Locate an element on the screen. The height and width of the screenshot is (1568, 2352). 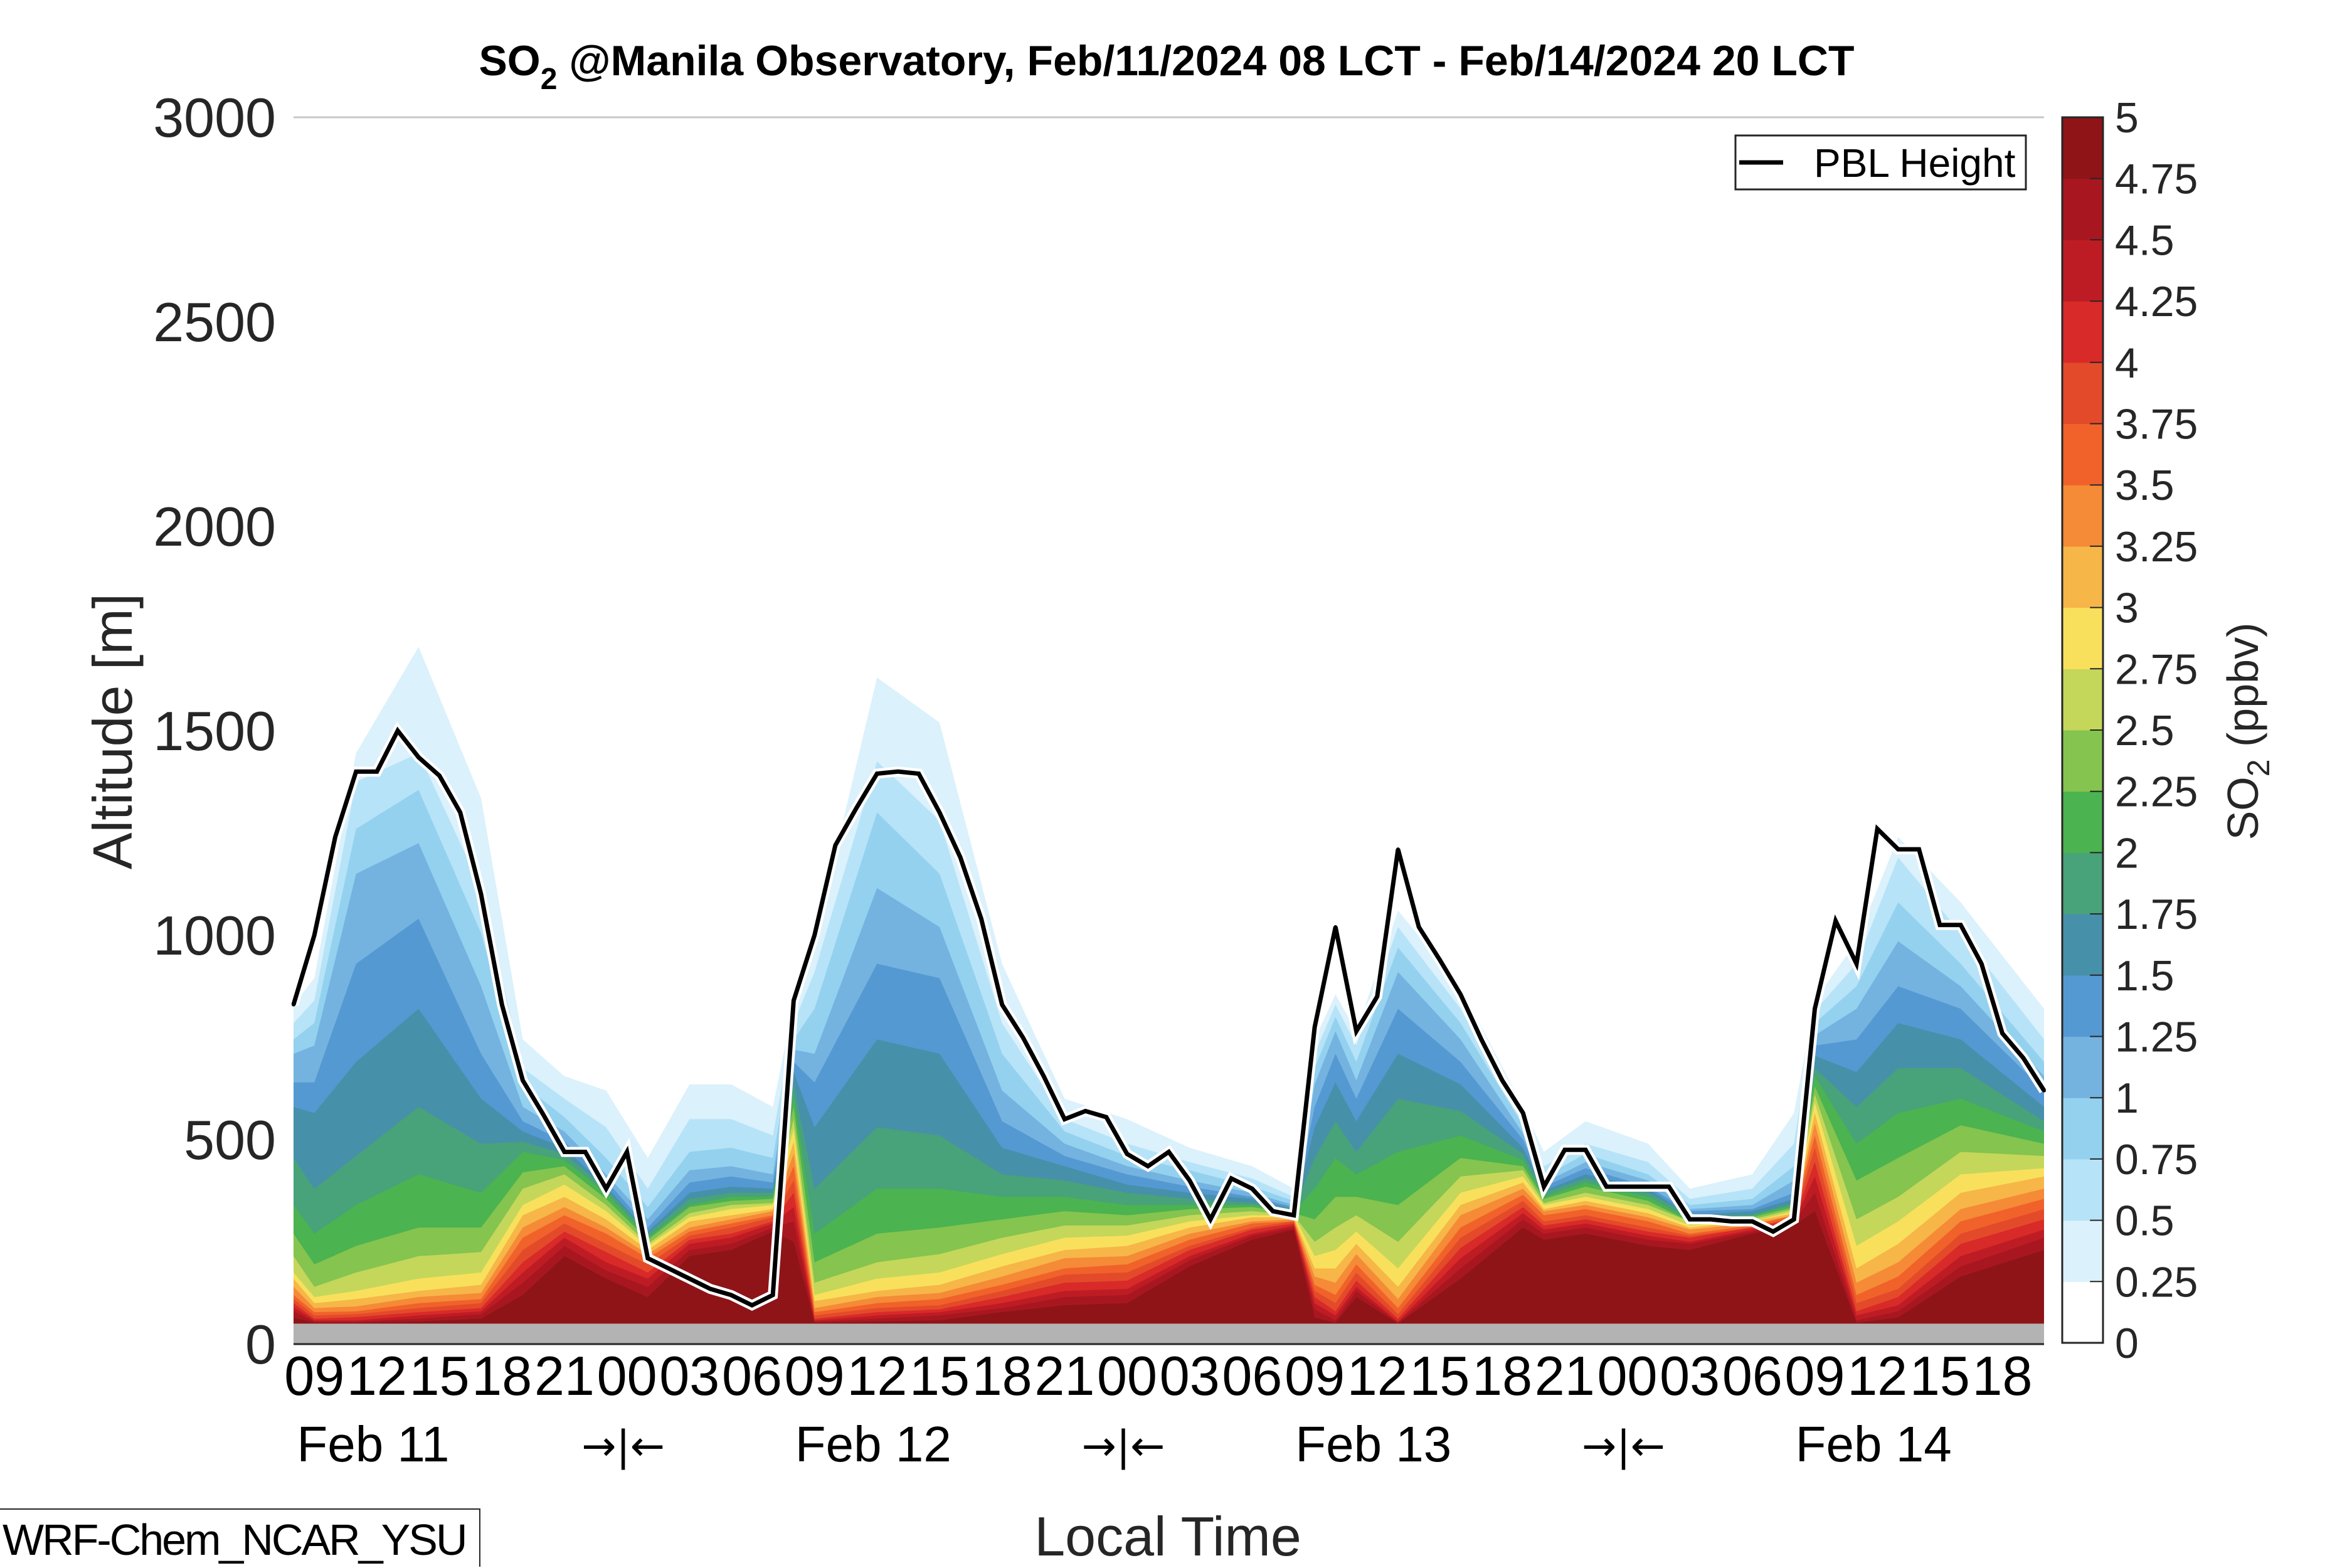
y-tick-label: 1000 is located at coordinates (214, 935).